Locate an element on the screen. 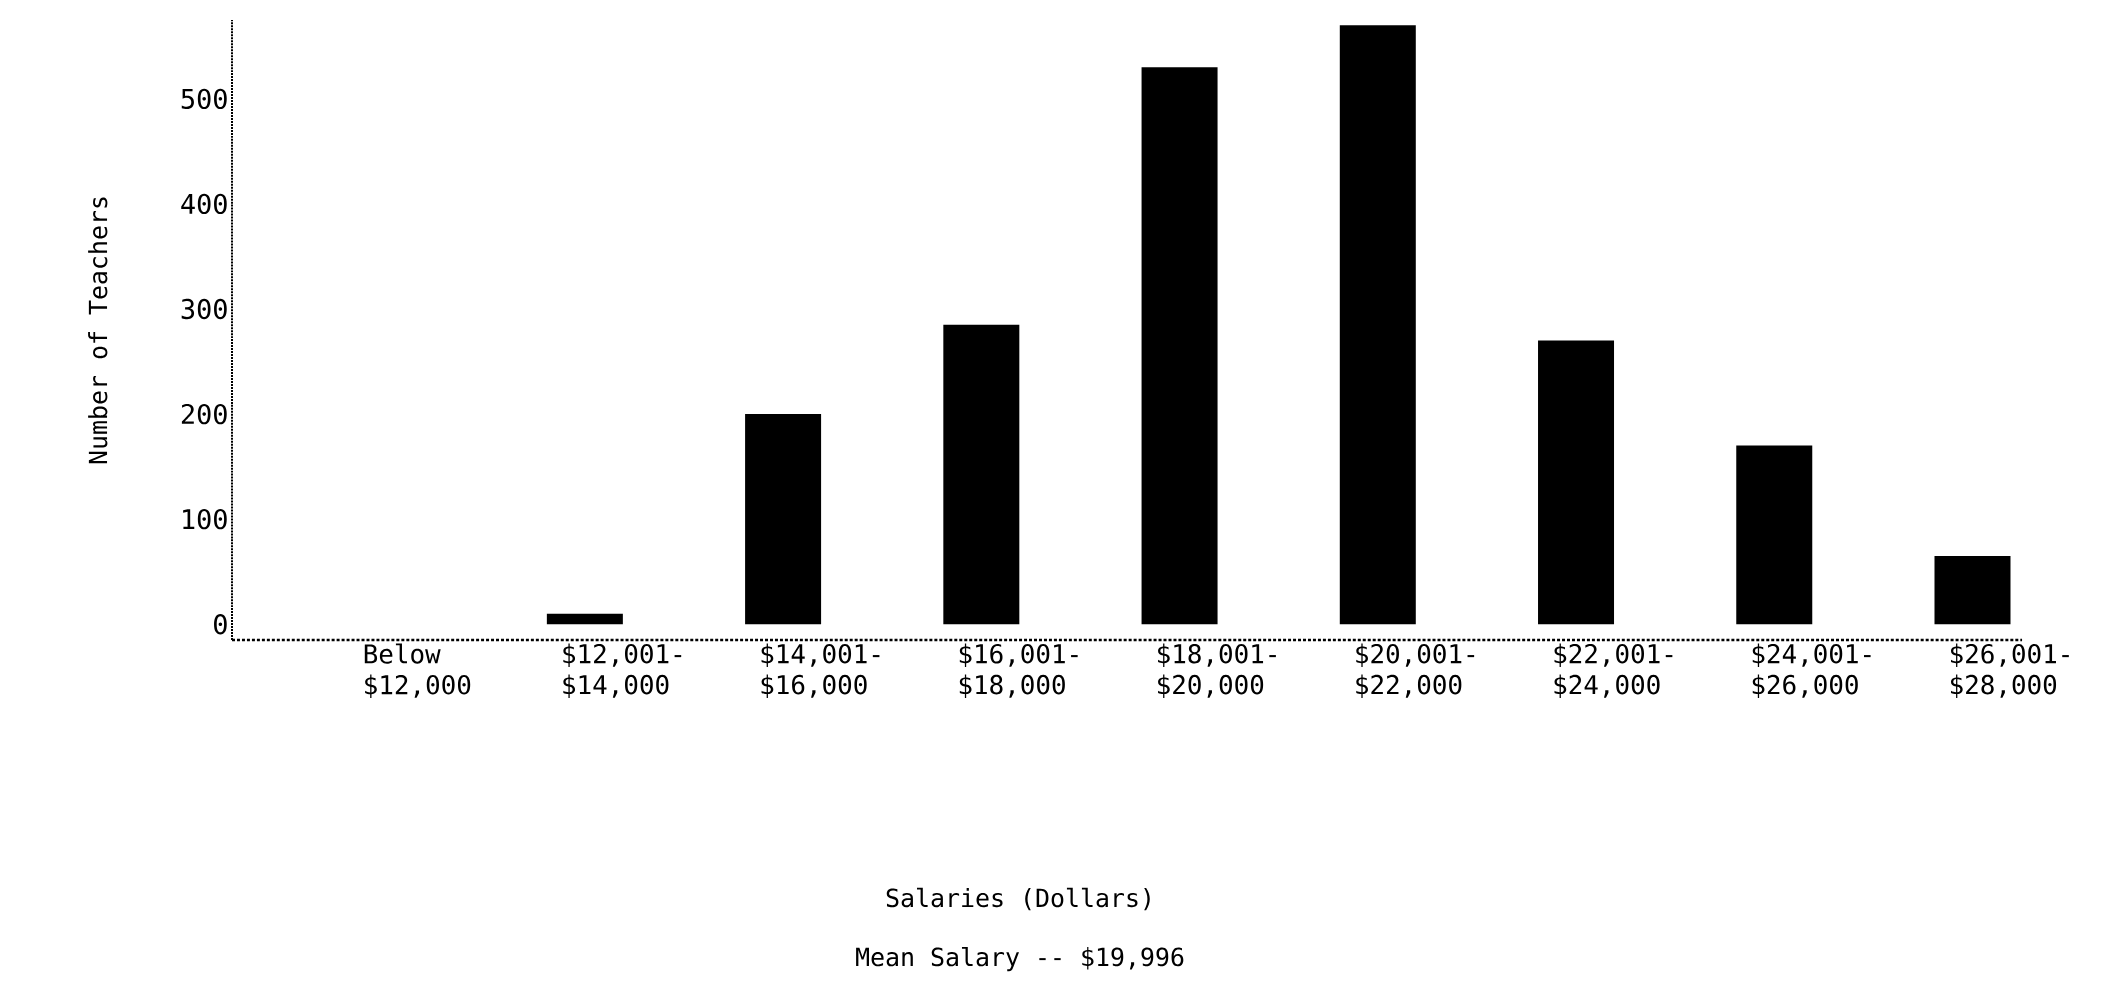 The width and height of the screenshot is (2102, 1004). y-tick-label: 300 is located at coordinates (204, 309).